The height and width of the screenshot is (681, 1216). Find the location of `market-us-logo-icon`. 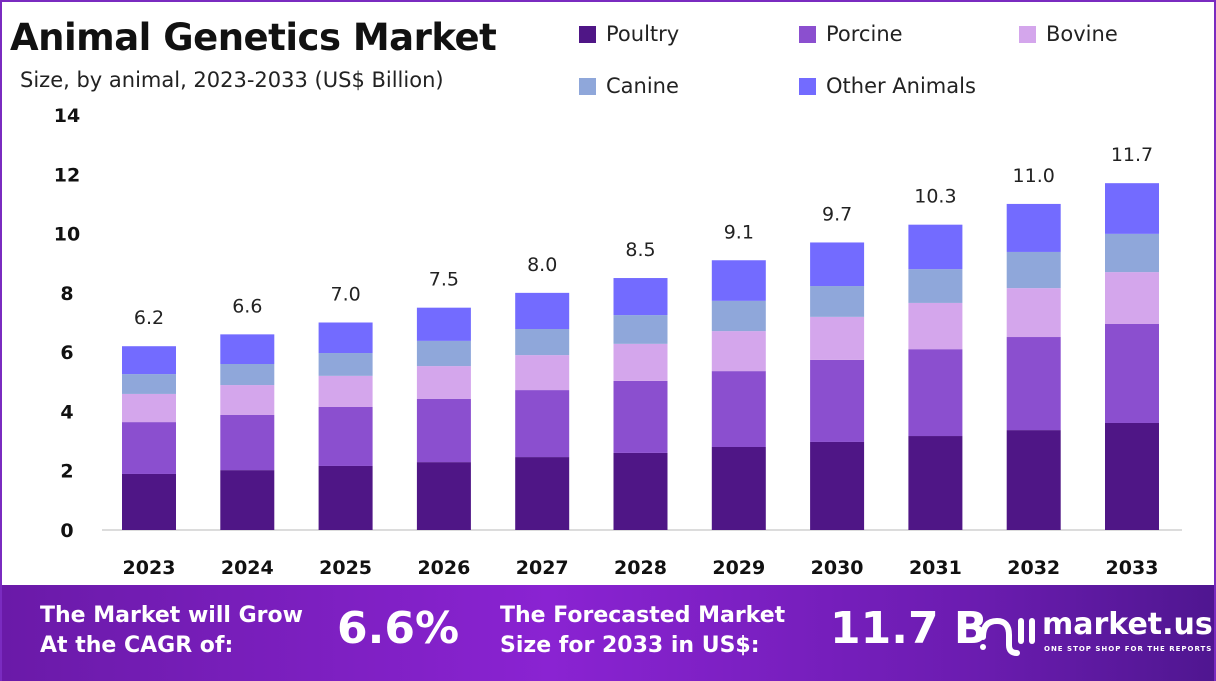

market-us-logo-icon is located at coordinates (1007, 636).